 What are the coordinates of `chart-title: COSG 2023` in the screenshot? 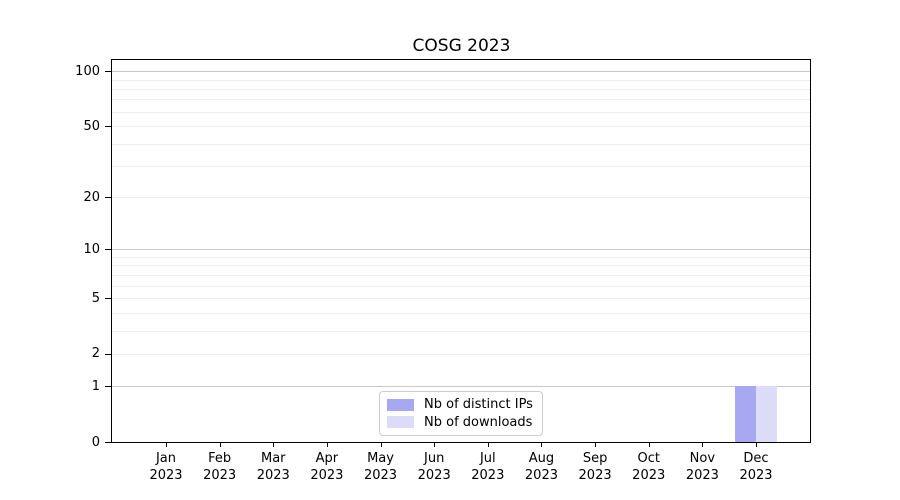 It's located at (461, 46).